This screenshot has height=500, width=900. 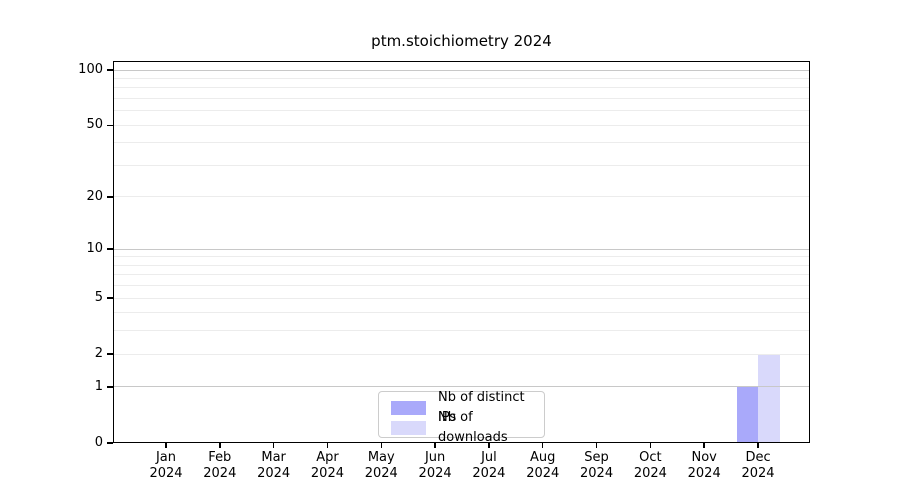 What do you see at coordinates (481, 407) in the screenshot?
I see `legend-label-distinct-ips: Nb of distinct IPs` at bounding box center [481, 407].